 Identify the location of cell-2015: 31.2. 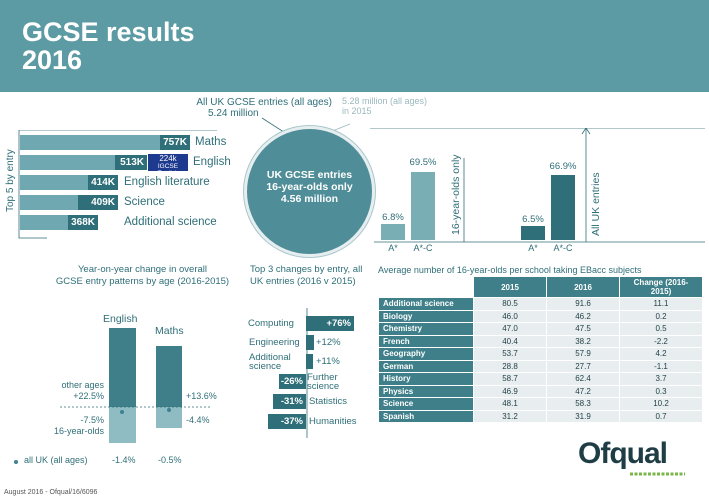
(510, 416).